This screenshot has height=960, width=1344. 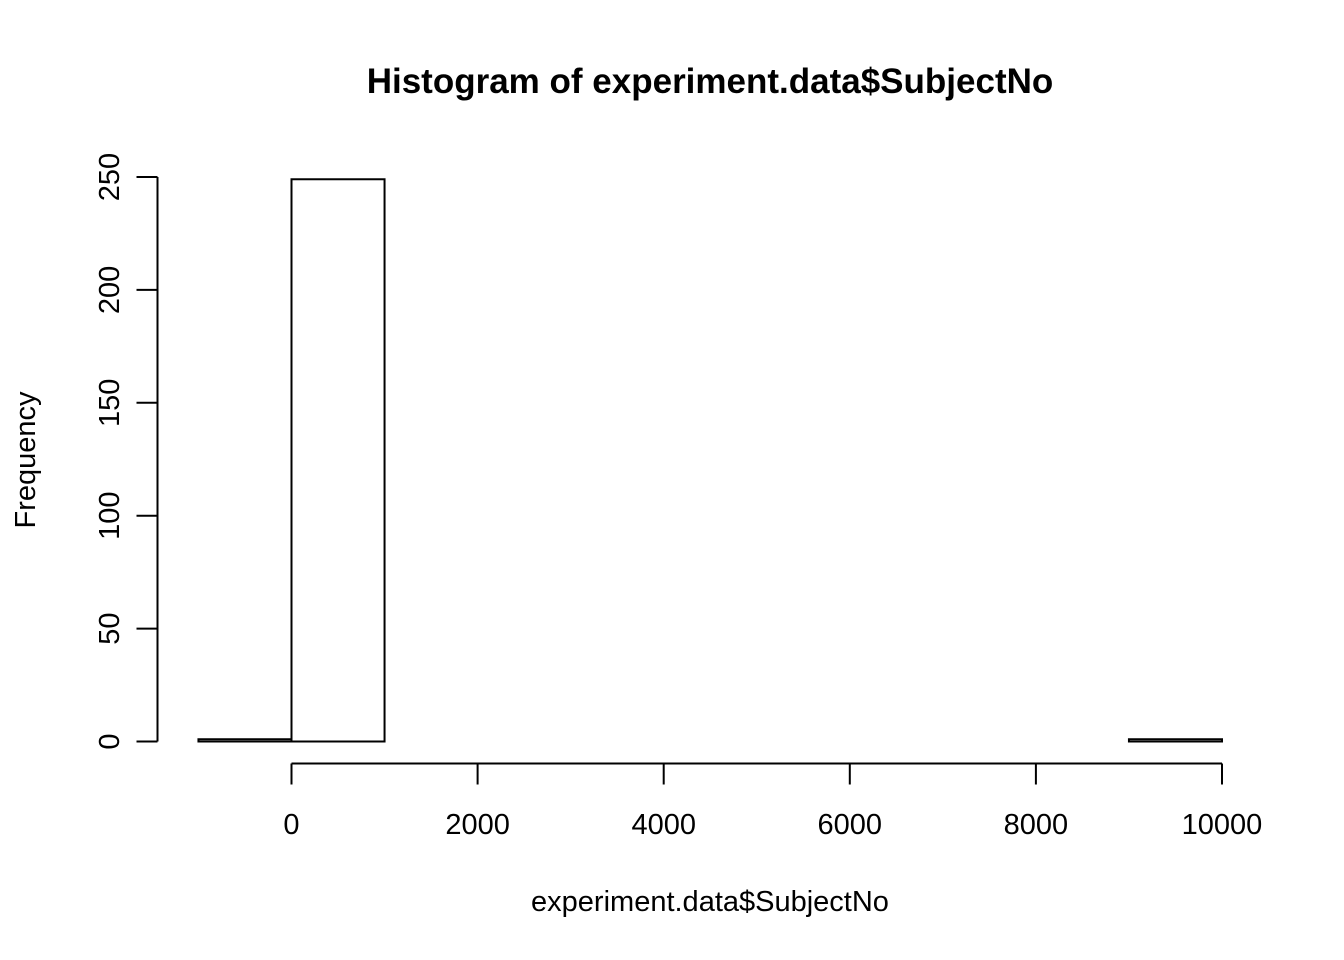 What do you see at coordinates (710, 902) in the screenshot?
I see `x-axis-label: experiment.data$SubjectNo` at bounding box center [710, 902].